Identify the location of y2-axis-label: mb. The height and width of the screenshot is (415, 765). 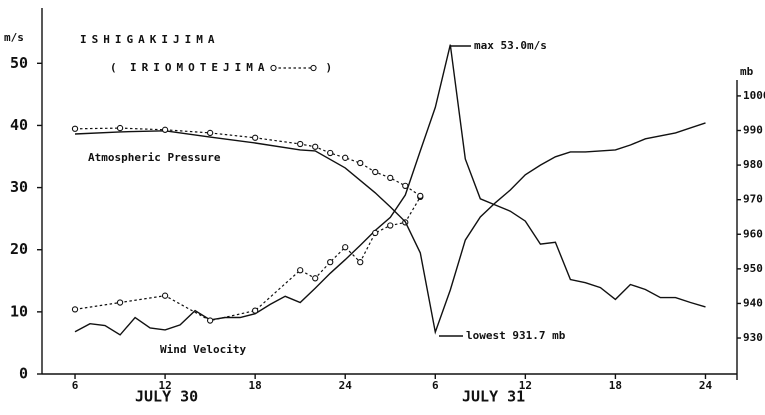
(747, 71).